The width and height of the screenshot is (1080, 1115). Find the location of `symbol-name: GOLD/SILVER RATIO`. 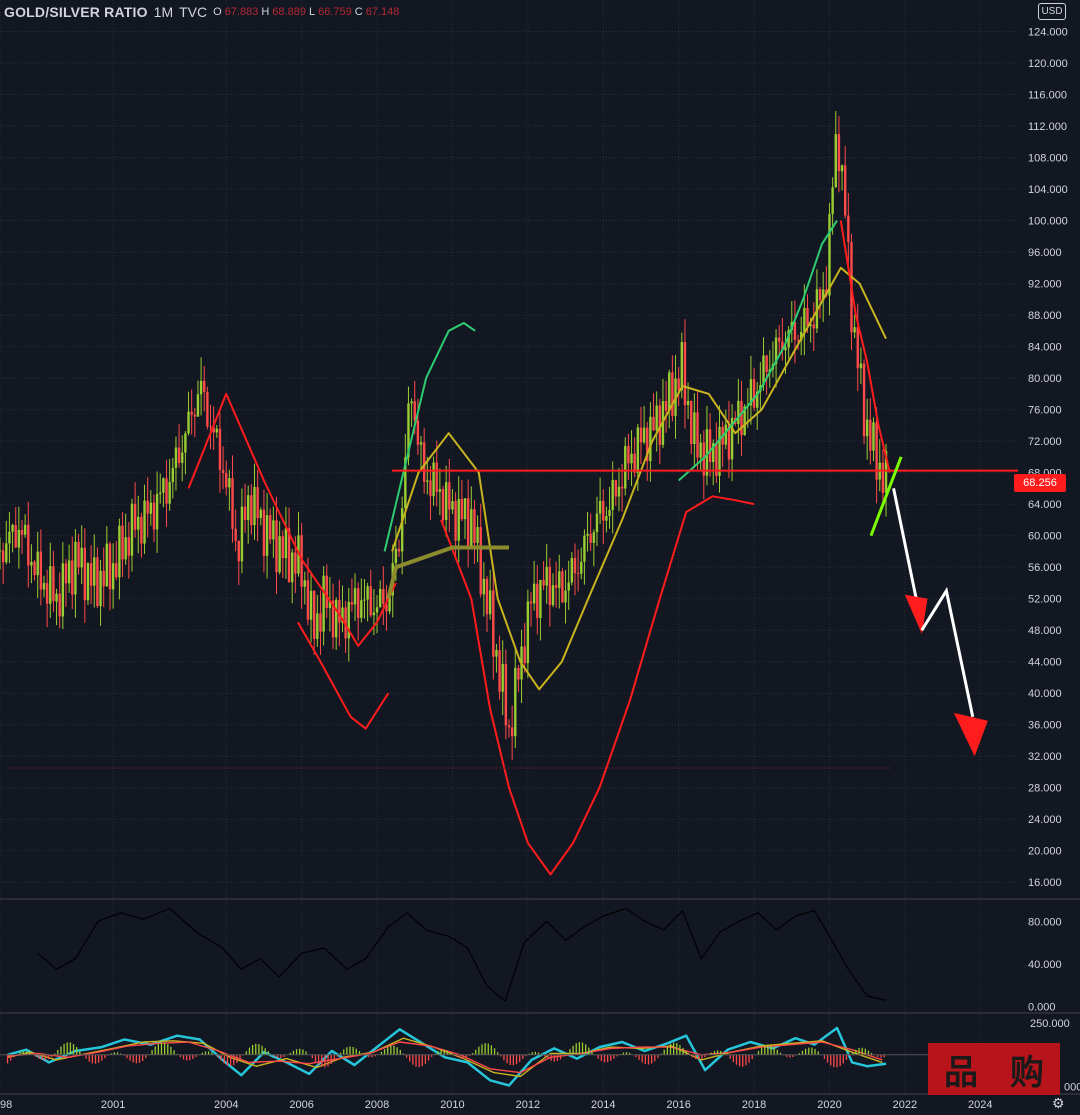

symbol-name: GOLD/SILVER RATIO is located at coordinates (76, 12).